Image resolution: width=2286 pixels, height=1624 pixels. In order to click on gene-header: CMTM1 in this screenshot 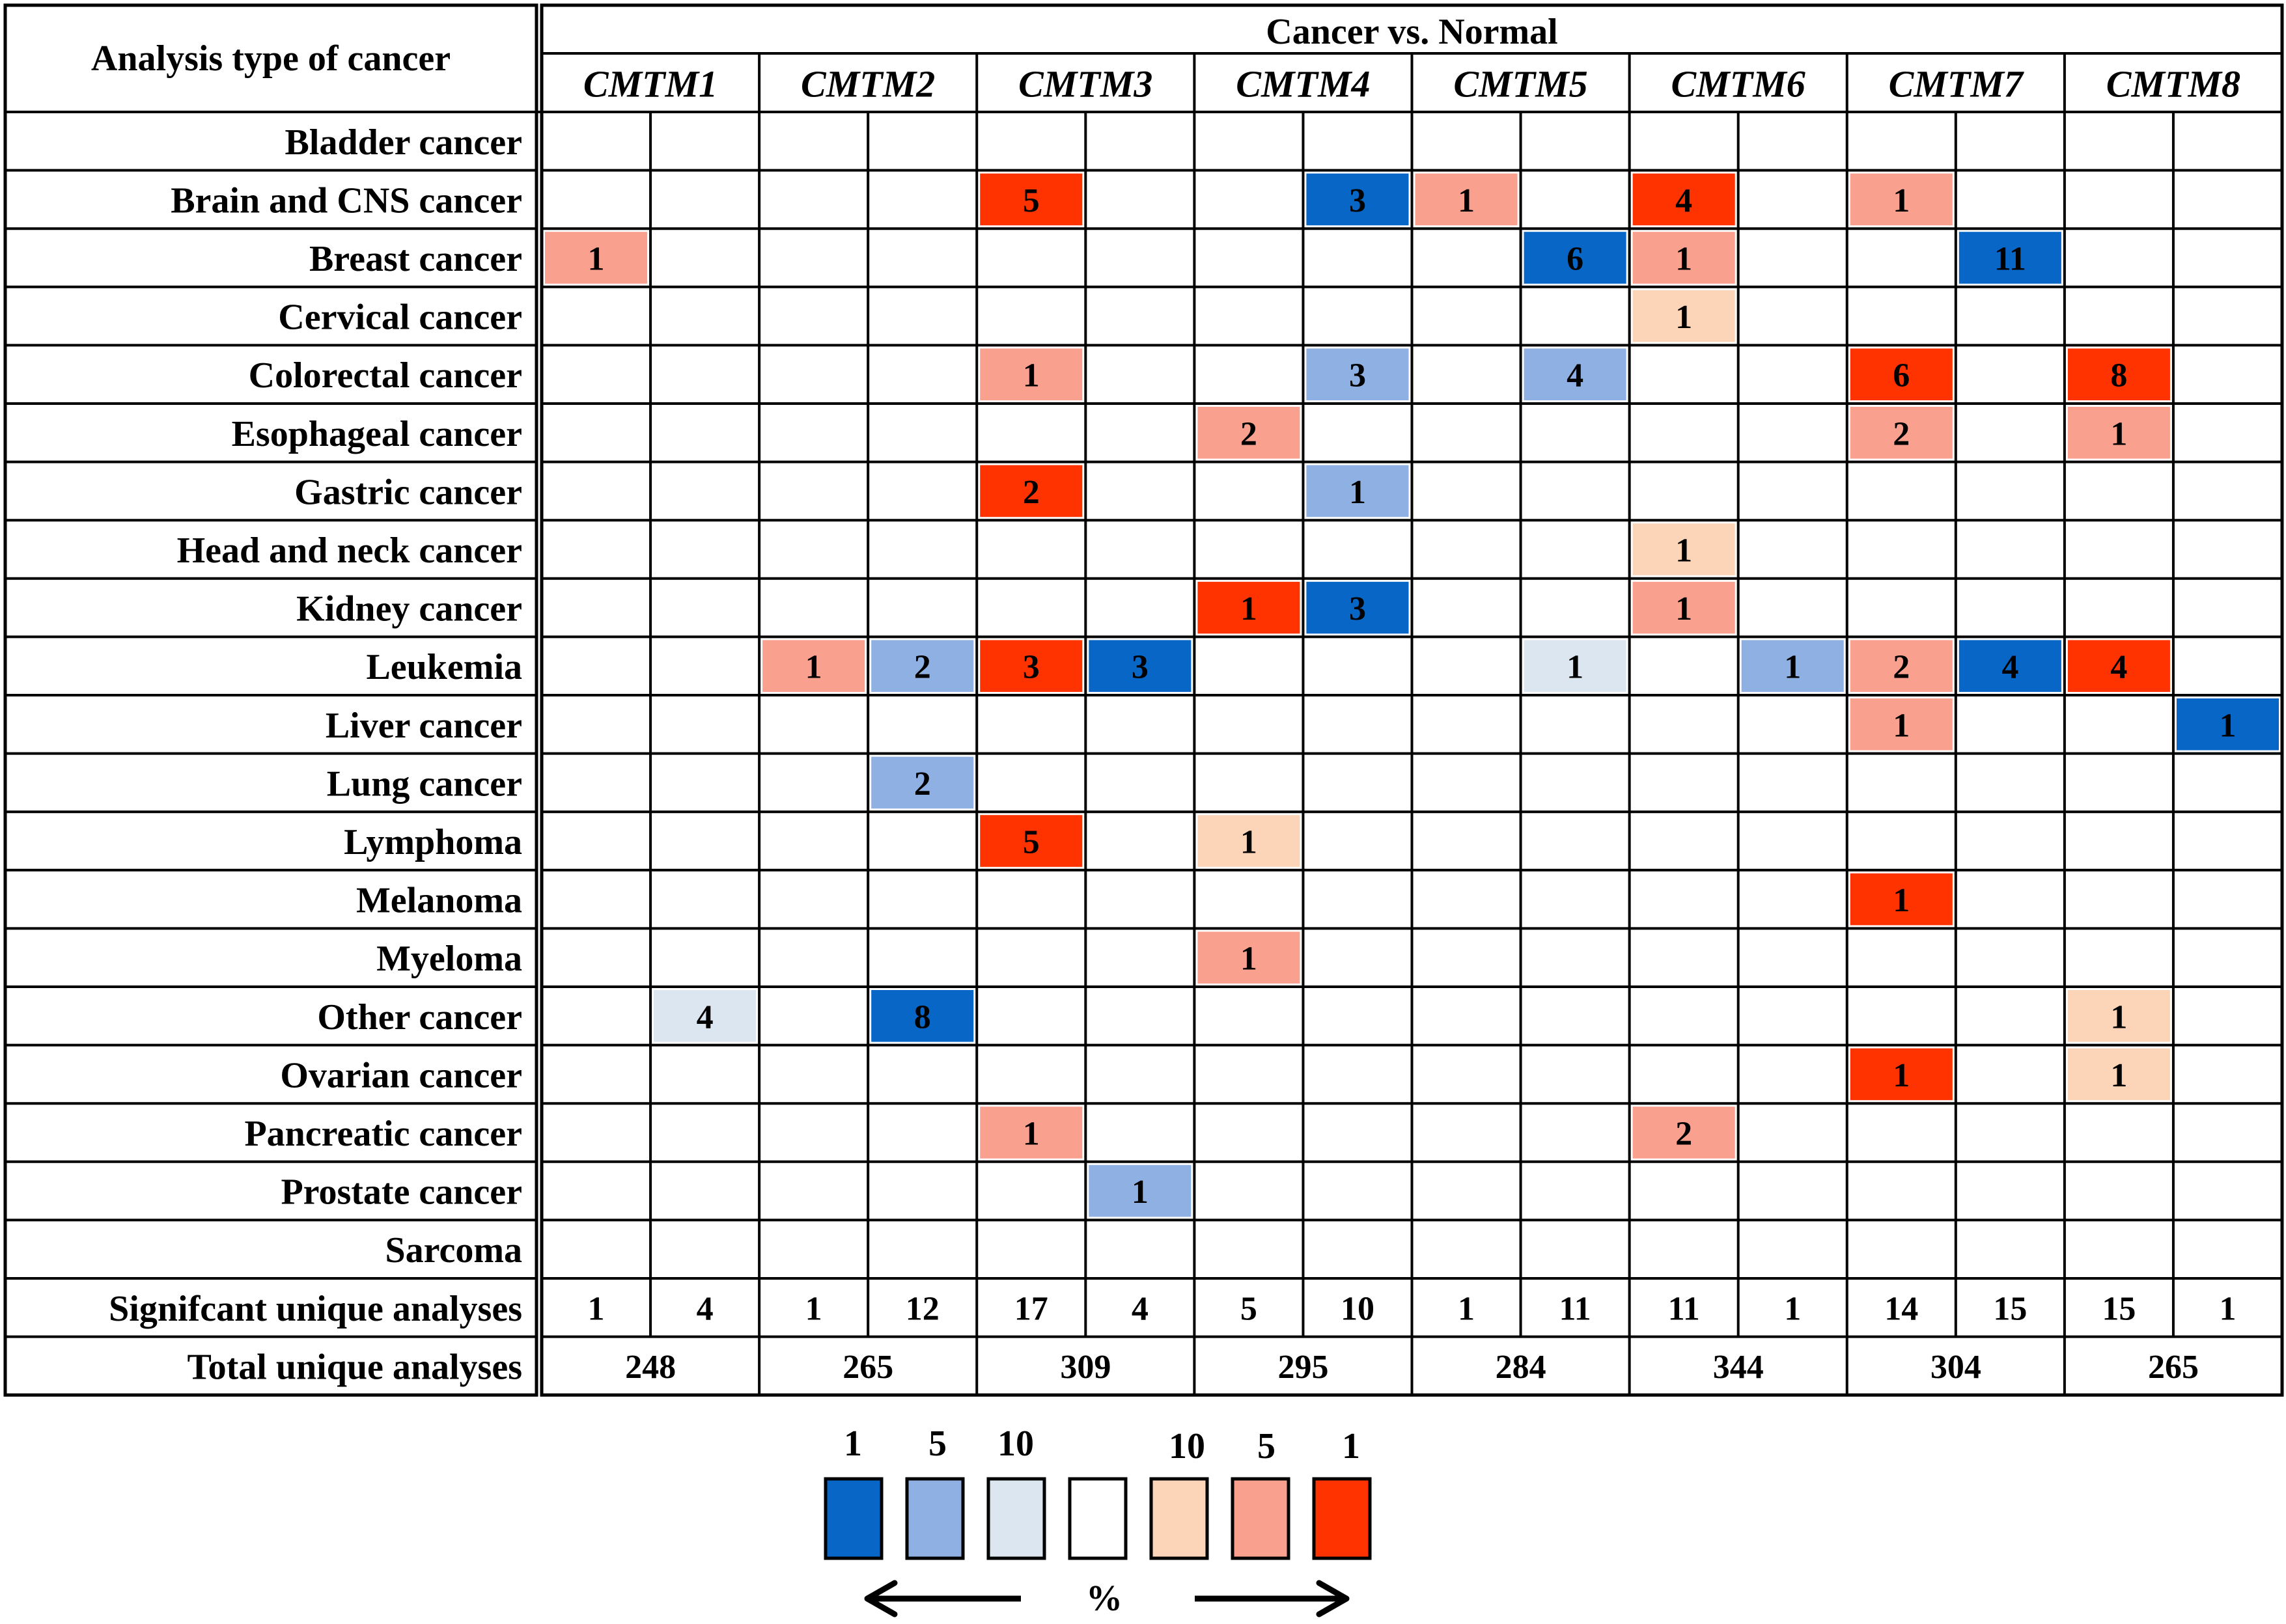, I will do `click(651, 84)`.